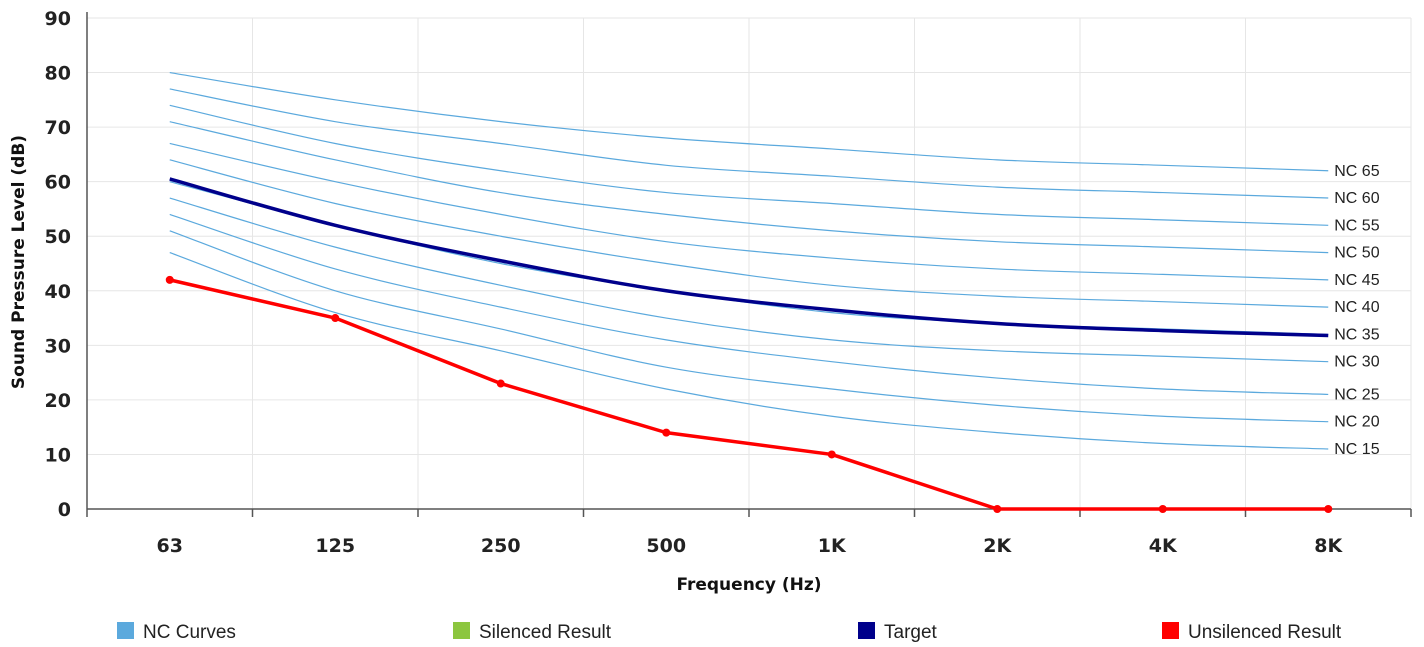 The height and width of the screenshot is (647, 1424). I want to click on legend-label: Silenced Result, so click(545, 632).